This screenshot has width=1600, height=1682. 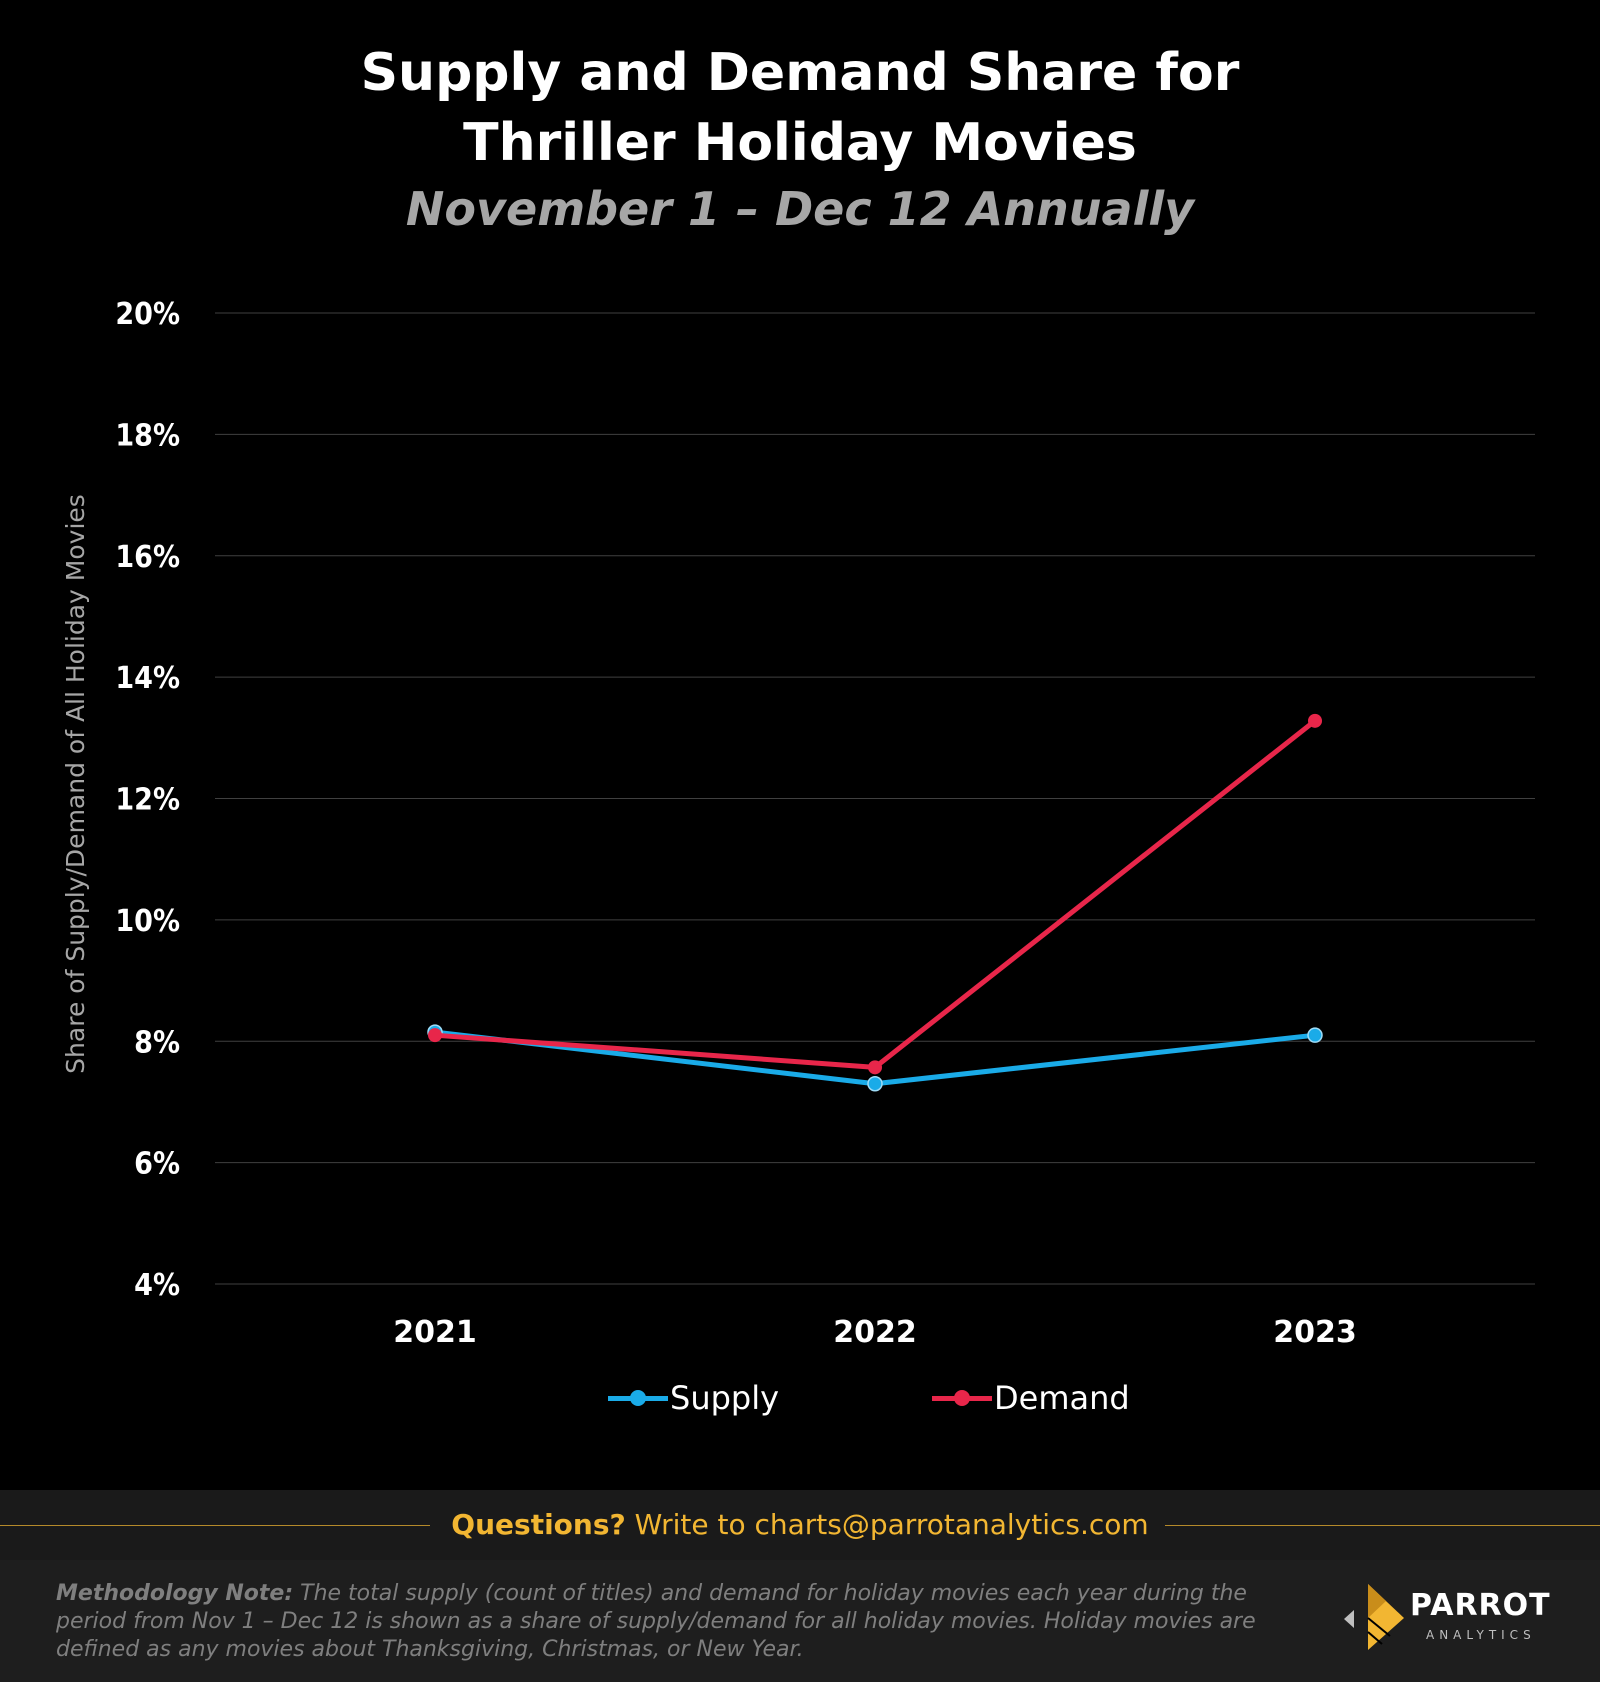 What do you see at coordinates (800, 1403) in the screenshot?
I see `legend: Supply Demand` at bounding box center [800, 1403].